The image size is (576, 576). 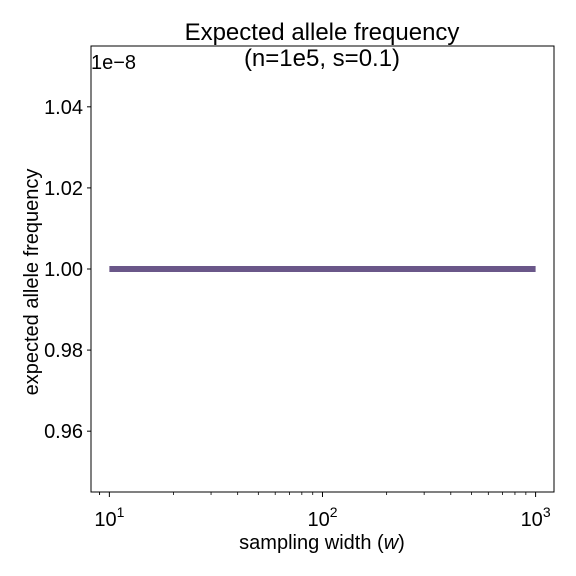 What do you see at coordinates (322, 58) in the screenshot?
I see `chart-title-line2: (n=1e5, s=0.1)` at bounding box center [322, 58].